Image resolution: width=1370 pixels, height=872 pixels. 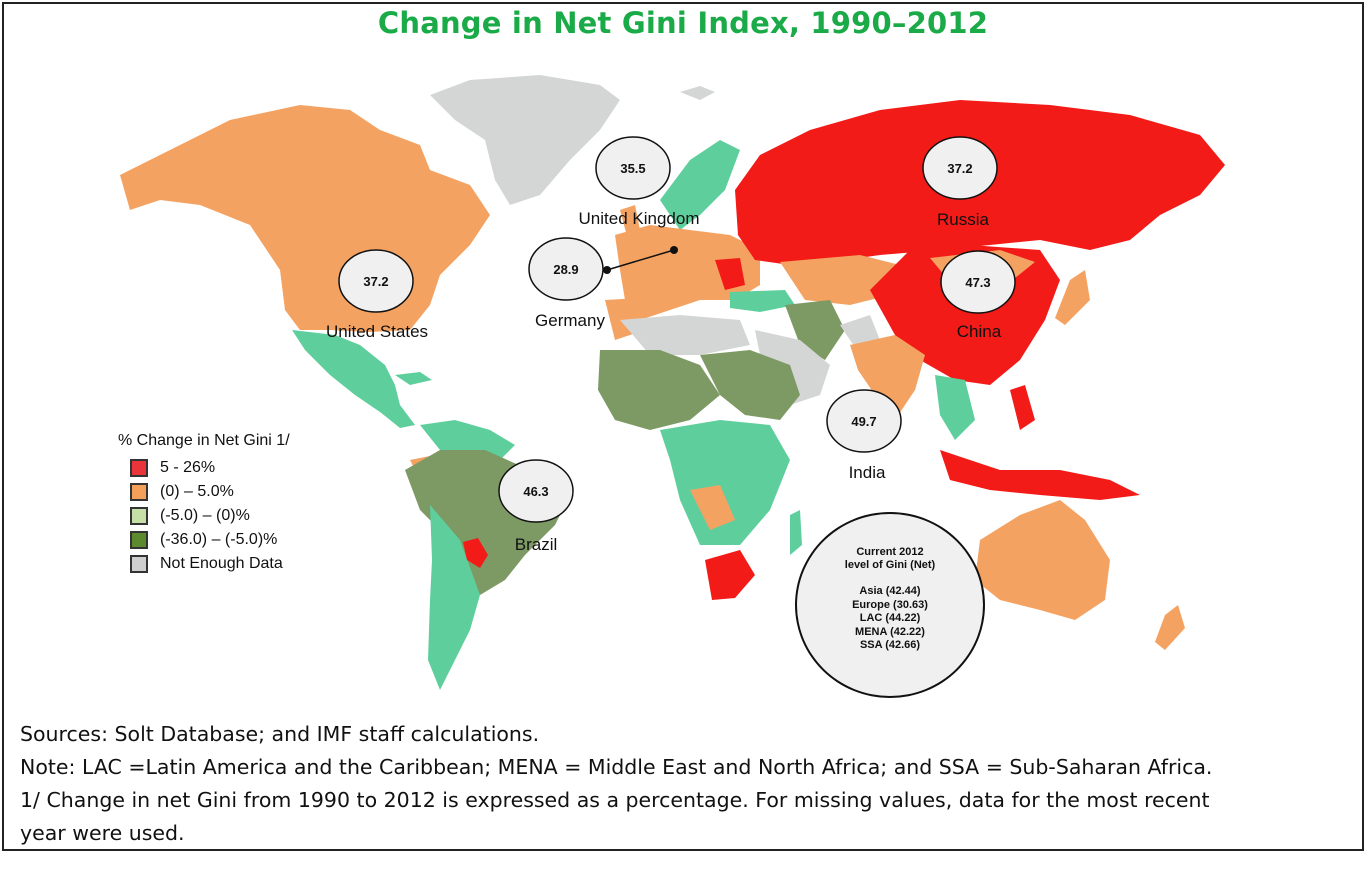 I want to click on bubble-united-kingdom: 35.5, so click(x=633, y=168).